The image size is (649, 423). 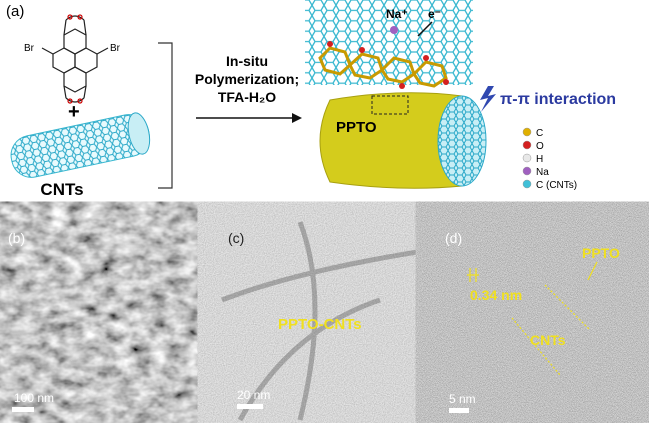 What do you see at coordinates (34, 398) in the screenshot?
I see `scale-label: 100 nm` at bounding box center [34, 398].